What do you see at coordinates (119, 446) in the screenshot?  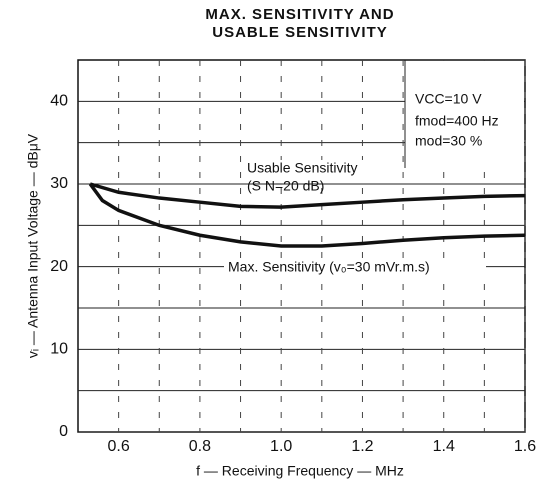 I see `x-tick-label: 0.6` at bounding box center [119, 446].